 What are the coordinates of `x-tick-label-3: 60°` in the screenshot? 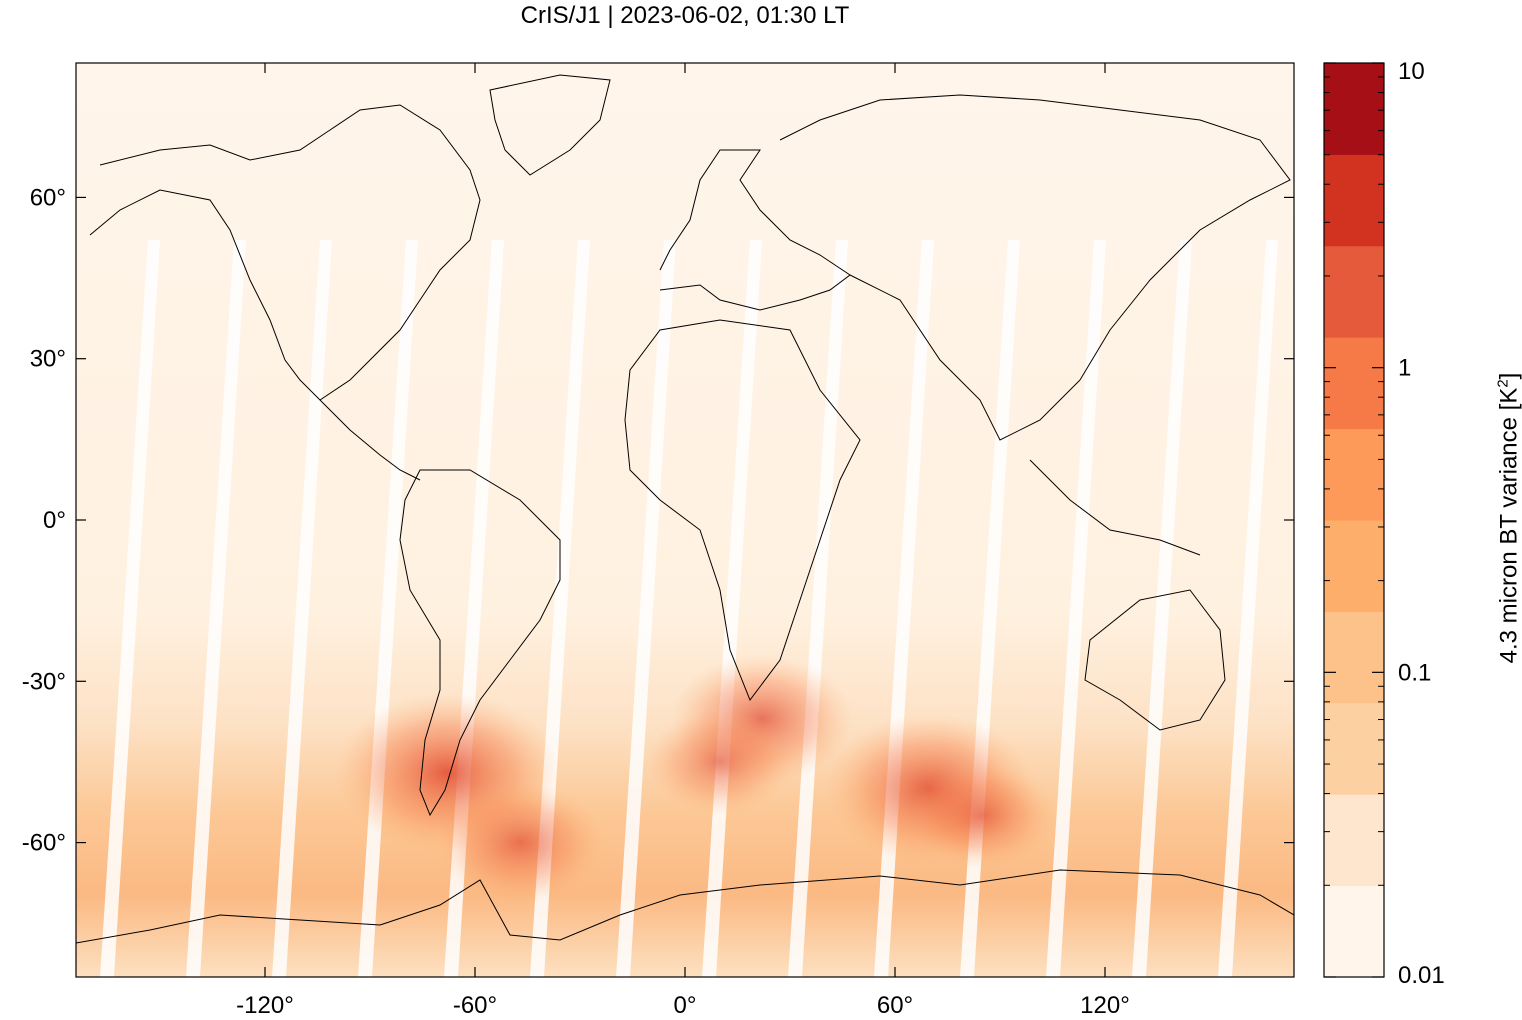 It's located at (895, 1005).